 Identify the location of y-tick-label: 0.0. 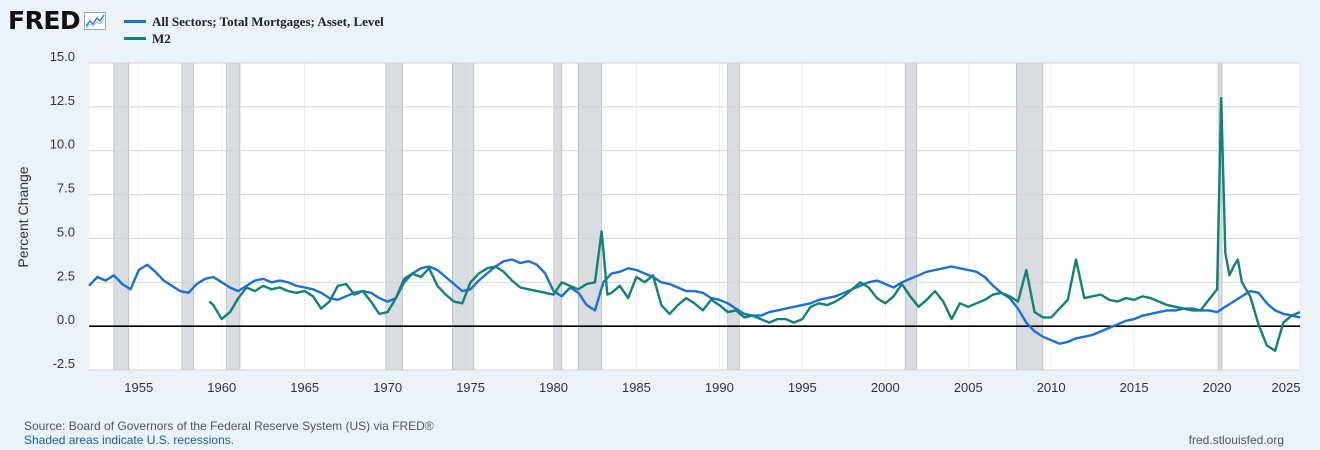
(66, 319).